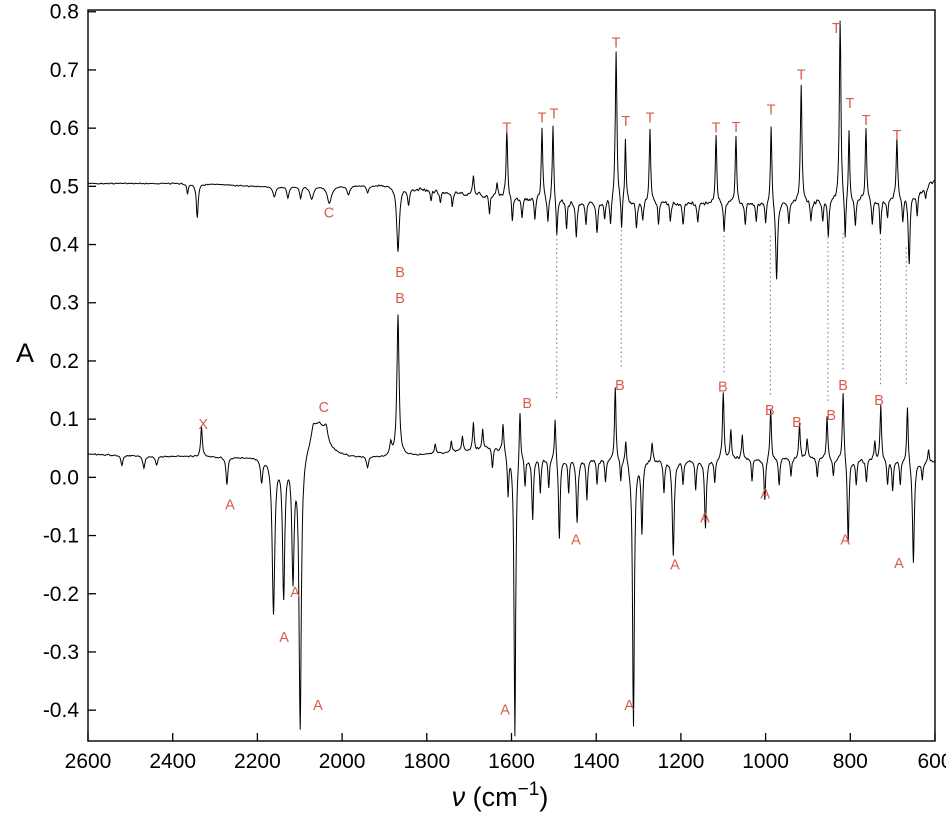 The width and height of the screenshot is (946, 831). Describe the element at coordinates (64, 303) in the screenshot. I see `y-tick-label: 0.3` at that location.